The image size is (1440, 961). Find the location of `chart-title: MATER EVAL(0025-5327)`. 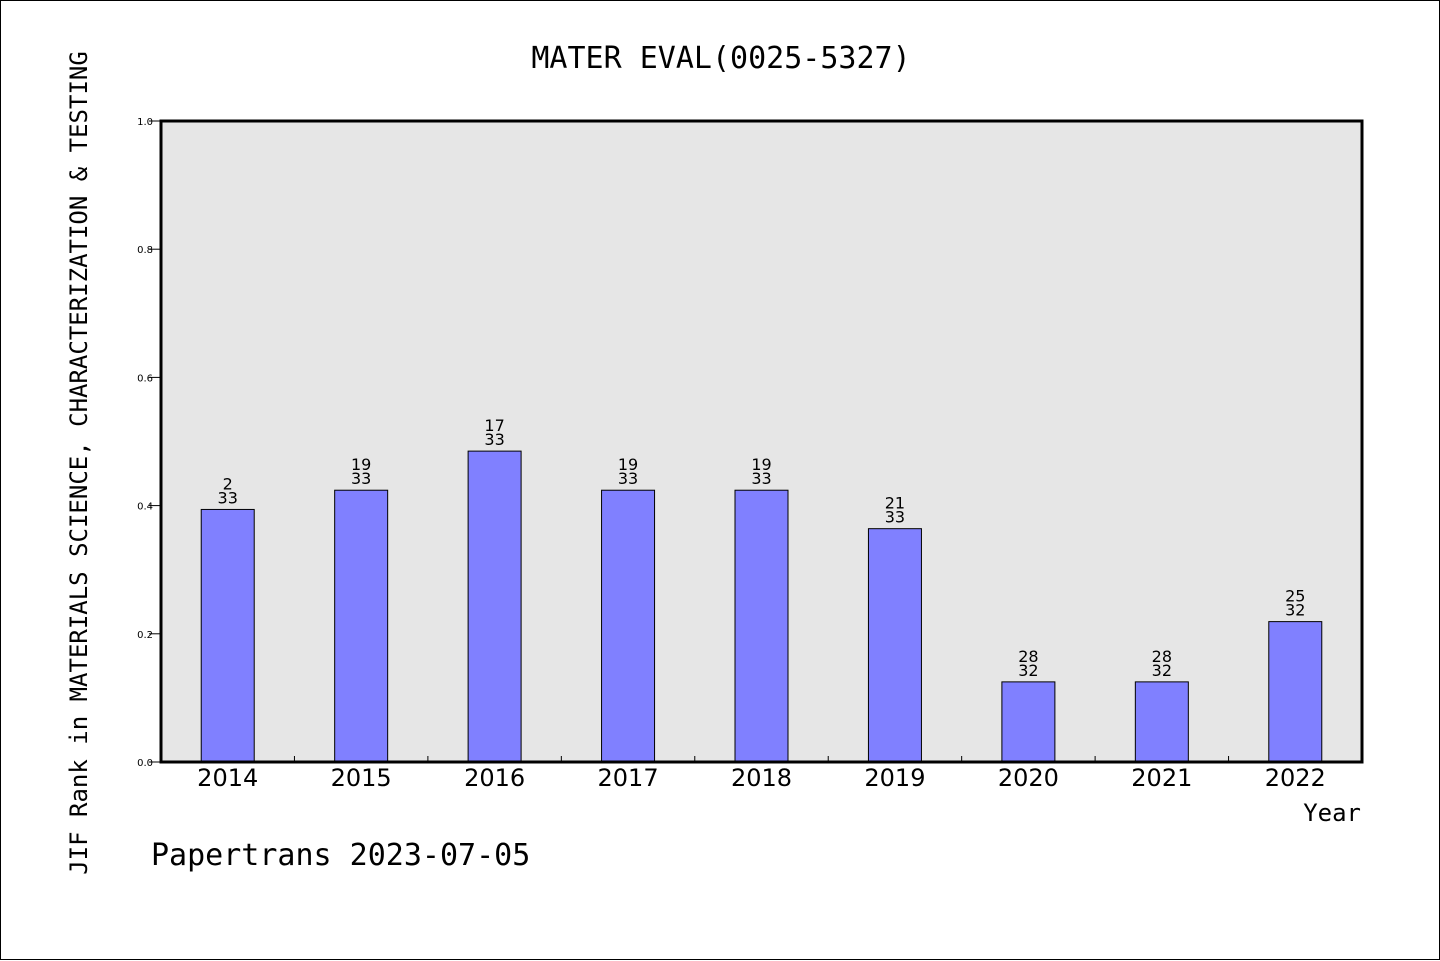

chart-title: MATER EVAL(0025-5327) is located at coordinates (720, 58).